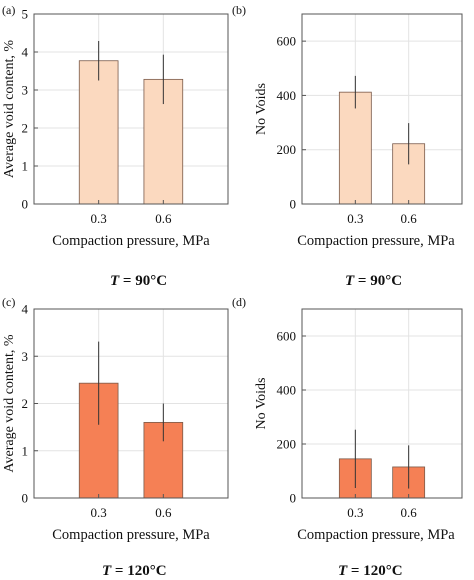 This screenshot has height=580, width=474. I want to click on row-caption-90-b: T = 90°C, so click(373, 281).